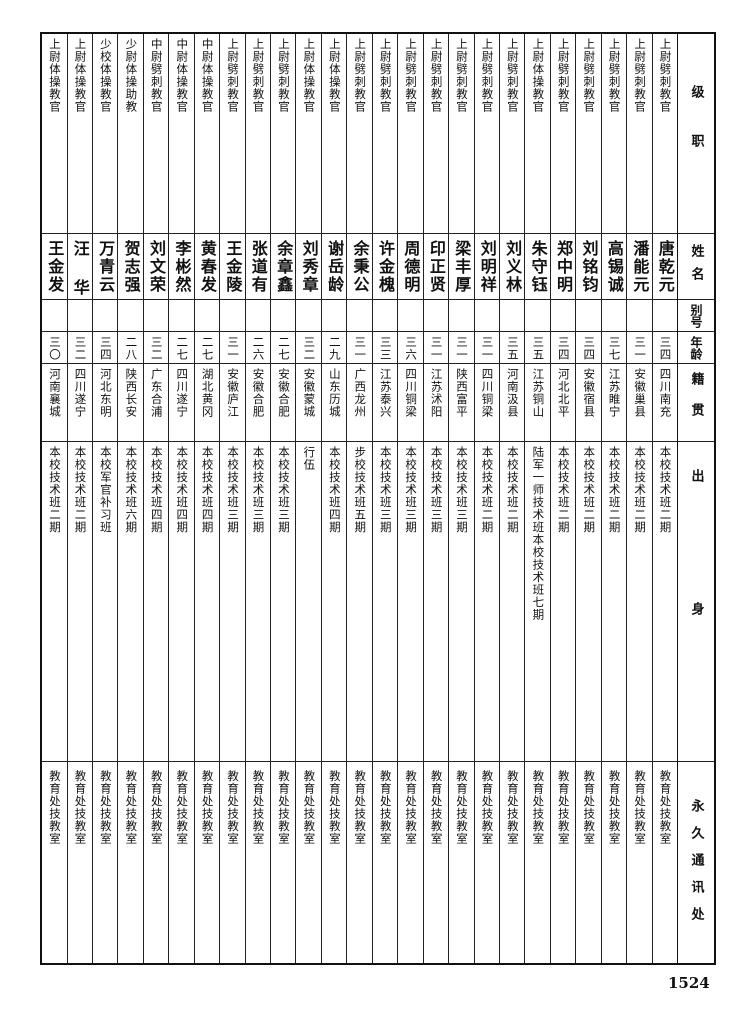  Describe the element at coordinates (537, 348) in the screenshot. I see `cell-age: 三五` at that location.